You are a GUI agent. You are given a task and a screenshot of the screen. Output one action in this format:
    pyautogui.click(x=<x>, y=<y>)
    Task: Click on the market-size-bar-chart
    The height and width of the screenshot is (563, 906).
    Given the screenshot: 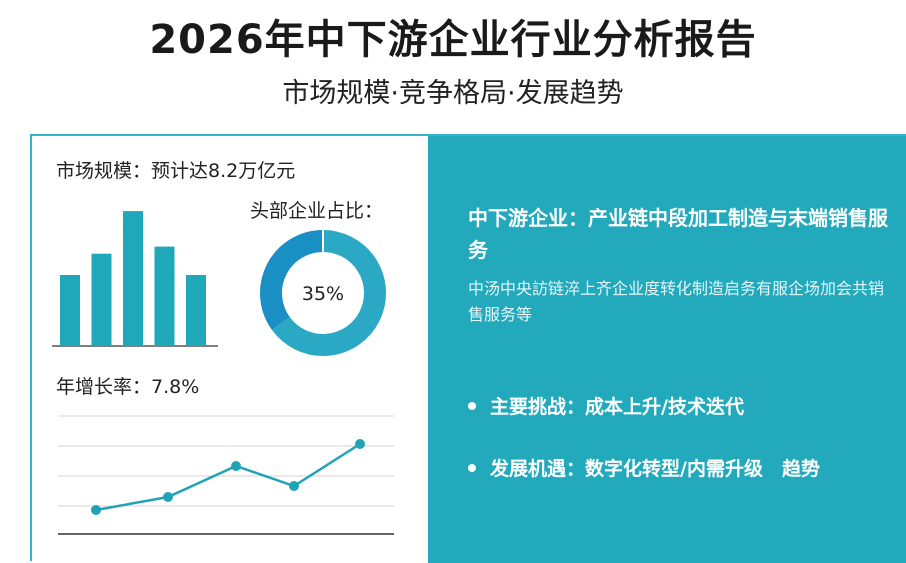 What is the action you would take?
    pyautogui.click(x=135, y=279)
    